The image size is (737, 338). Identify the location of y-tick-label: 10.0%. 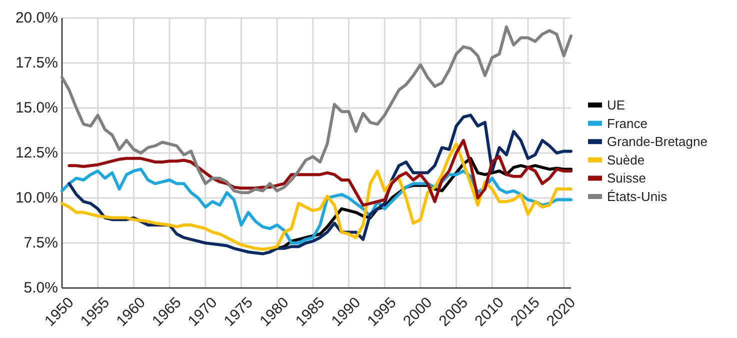
(36, 198).